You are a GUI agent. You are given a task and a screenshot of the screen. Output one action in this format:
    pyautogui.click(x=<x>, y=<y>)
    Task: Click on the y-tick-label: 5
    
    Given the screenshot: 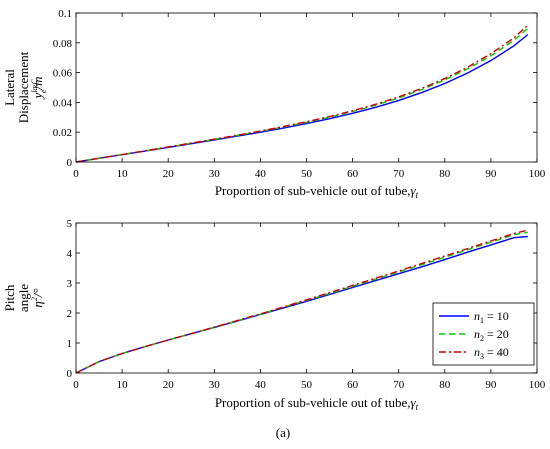 What is the action you would take?
    pyautogui.click(x=70, y=224)
    